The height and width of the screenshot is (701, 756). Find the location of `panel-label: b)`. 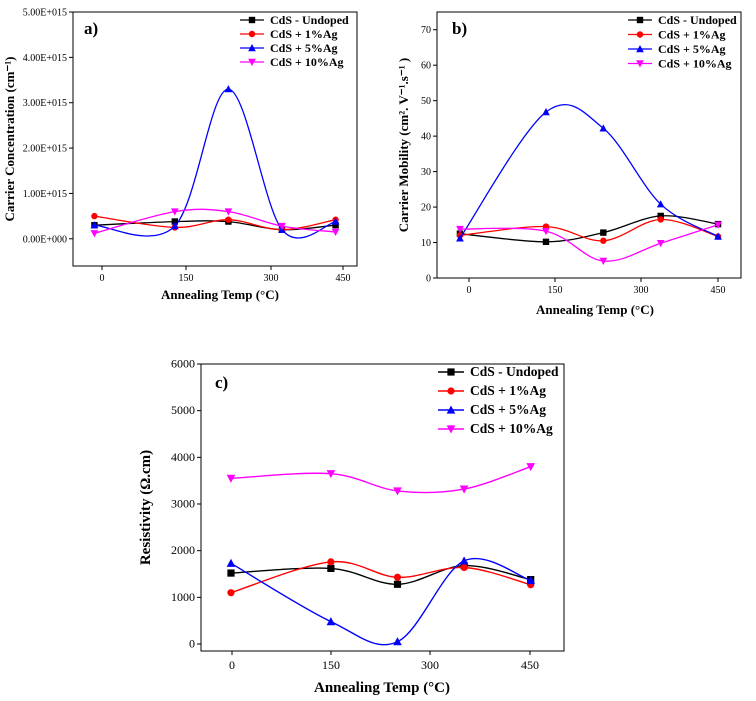

panel-label: b) is located at coordinates (459, 28).